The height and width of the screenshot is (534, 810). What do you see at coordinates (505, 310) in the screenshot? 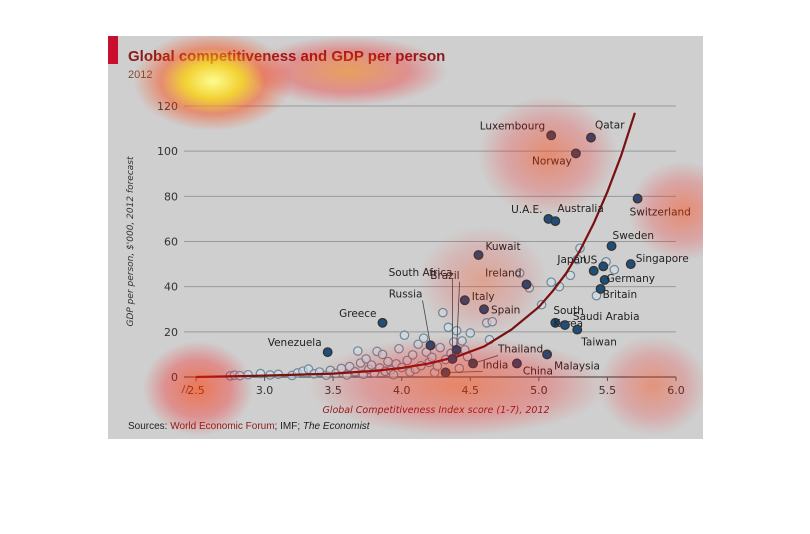
I see `point-label: Spain` at bounding box center [505, 310].